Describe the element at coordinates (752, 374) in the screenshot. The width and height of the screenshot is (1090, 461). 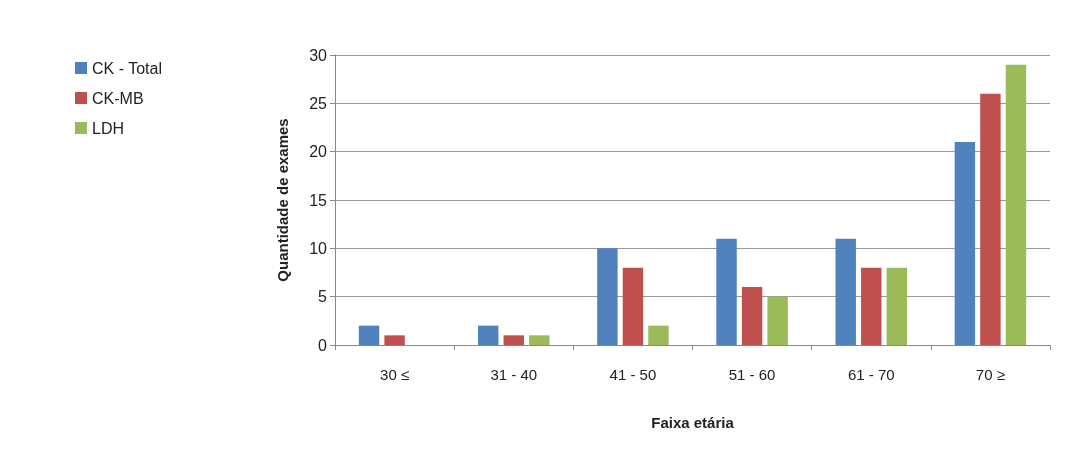
I see `x-tick-label: 51 - 60` at that location.